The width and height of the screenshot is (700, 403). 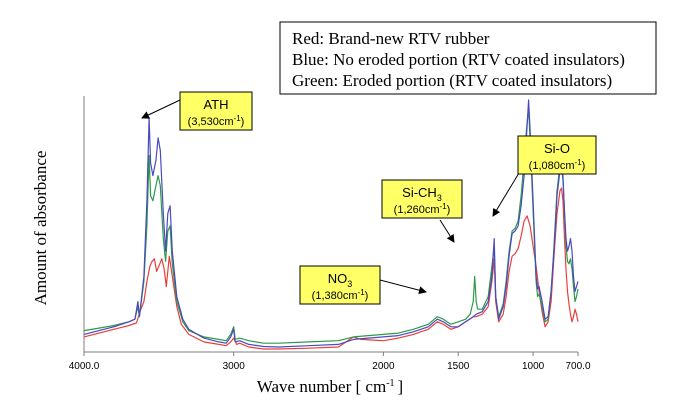 What do you see at coordinates (330, 386) in the screenshot?
I see `x-axis-label: Wave number [ cm-1]` at bounding box center [330, 386].